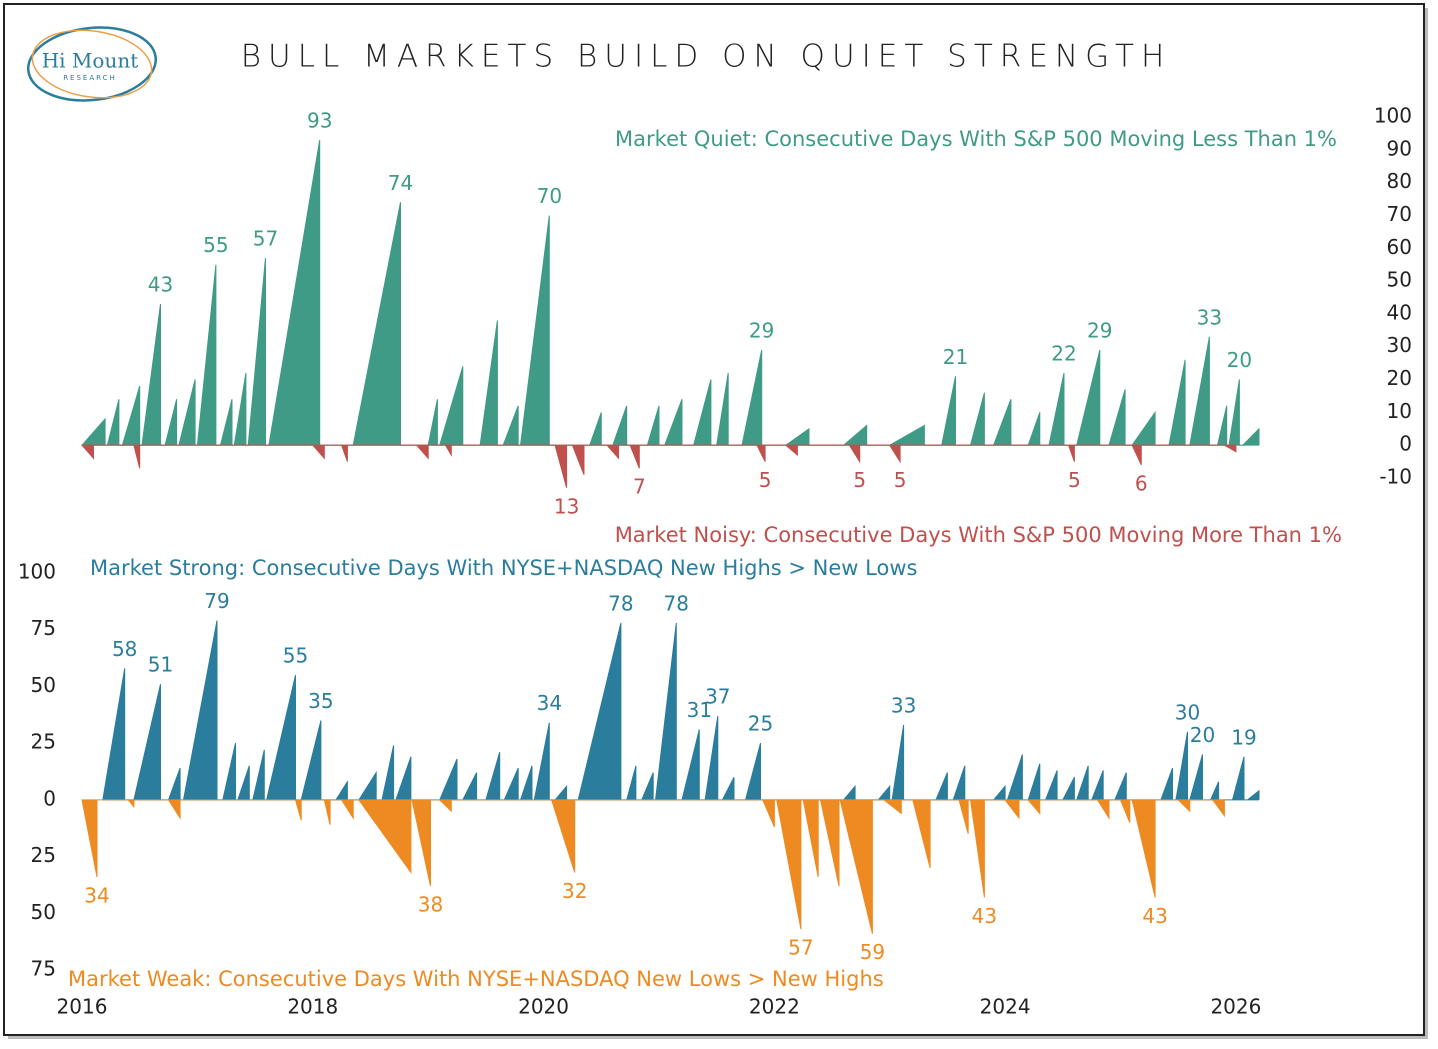  Describe the element at coordinates (1141, 483) in the screenshot. I see `data-label: 6` at that location.